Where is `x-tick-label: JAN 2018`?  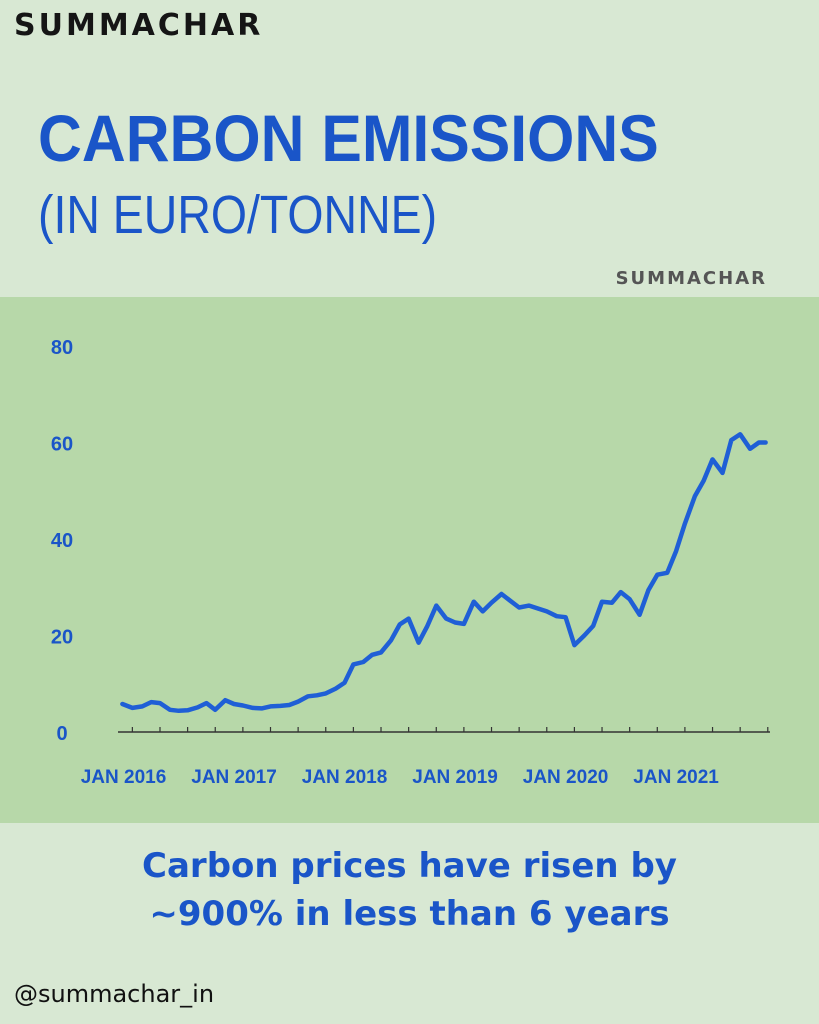
x-tick-label: JAN 2018 is located at coordinates (345, 777).